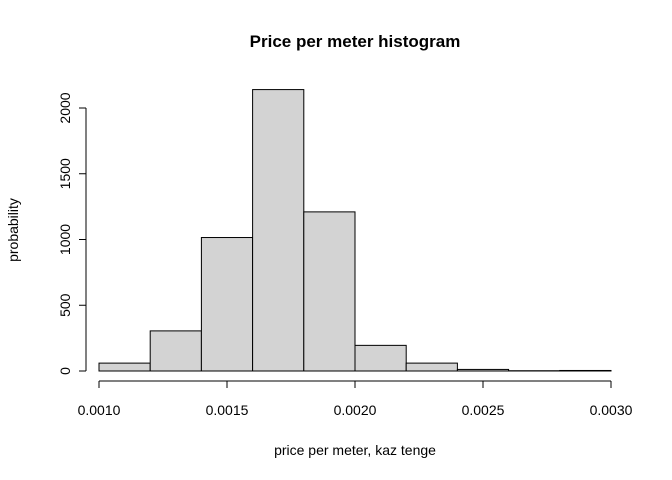 The height and width of the screenshot is (480, 672). What do you see at coordinates (13, 230) in the screenshot?
I see `y-axis-label: probability` at bounding box center [13, 230].